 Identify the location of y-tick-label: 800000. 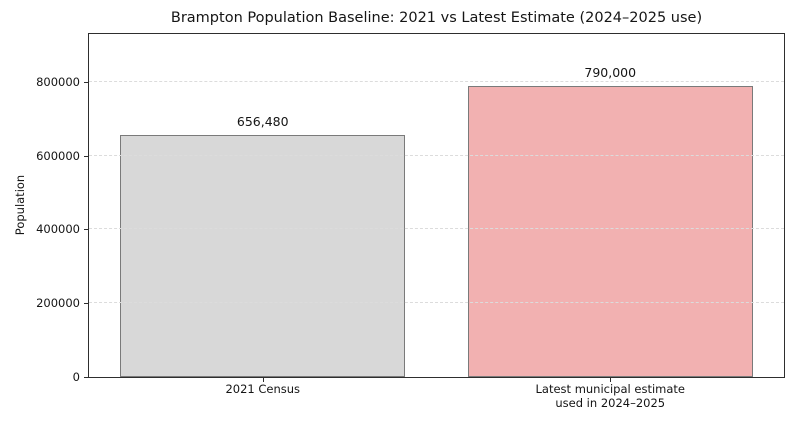
(58, 81).